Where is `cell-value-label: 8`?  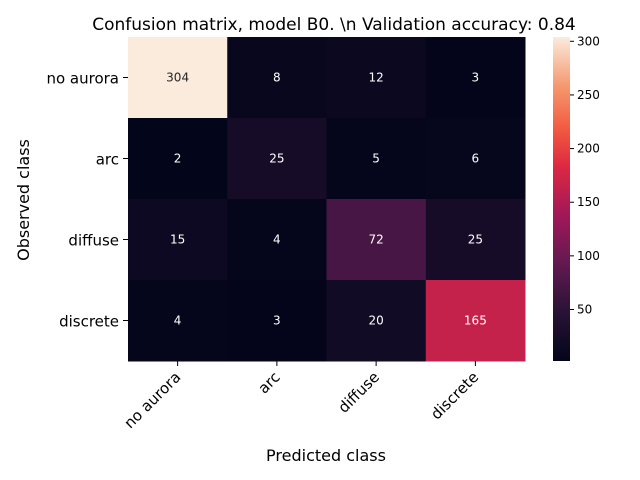
cell-value-label: 8 is located at coordinates (277, 78).